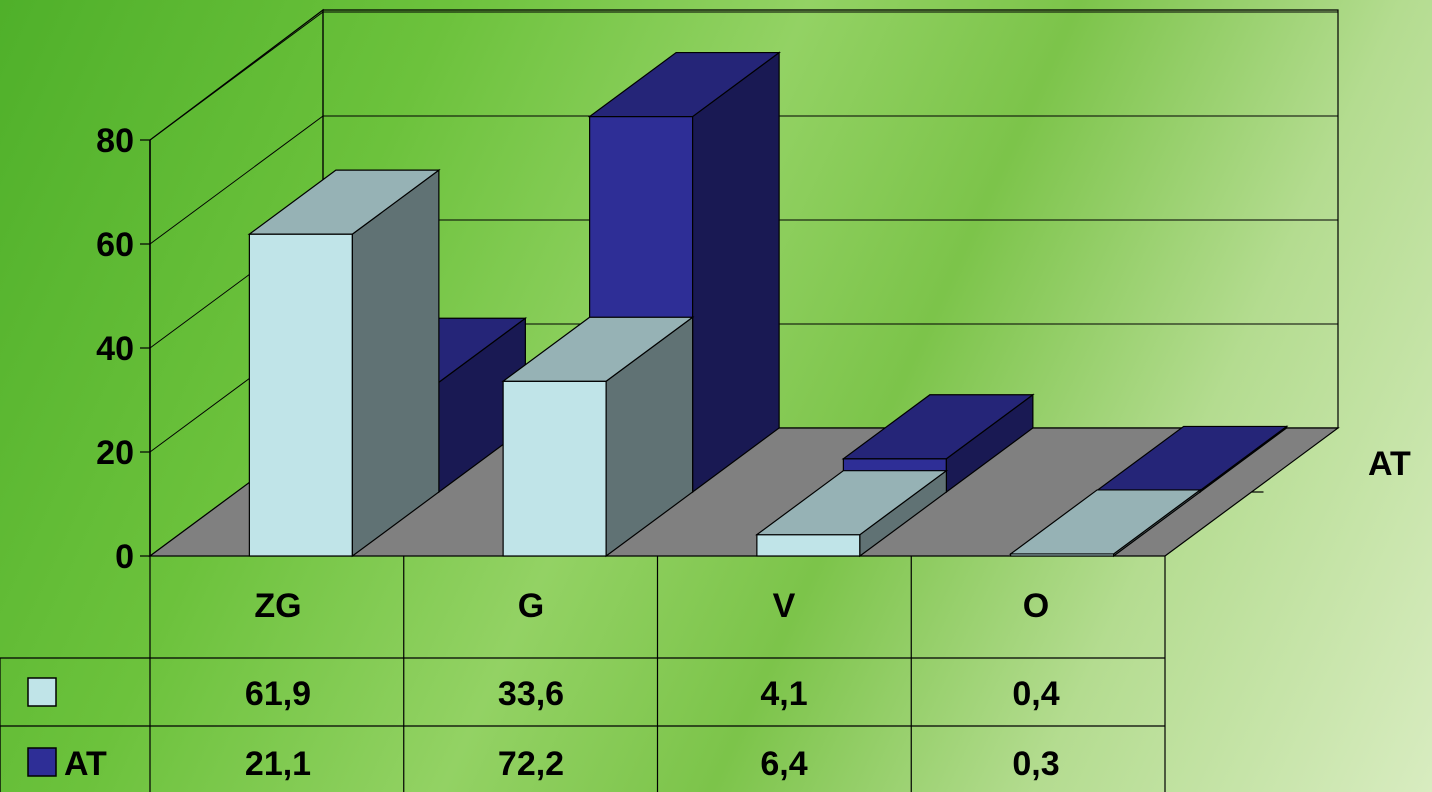 This screenshot has width=1432, height=792. I want to click on category-label-g: G, so click(531, 606).